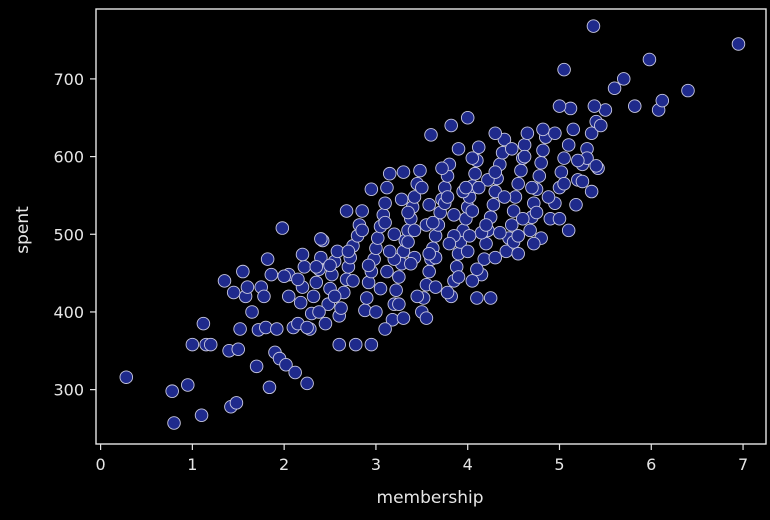 This screenshot has height=520, width=770. Describe the element at coordinates (68, 234) in the screenshot. I see `y-tick-label: 500` at that location.